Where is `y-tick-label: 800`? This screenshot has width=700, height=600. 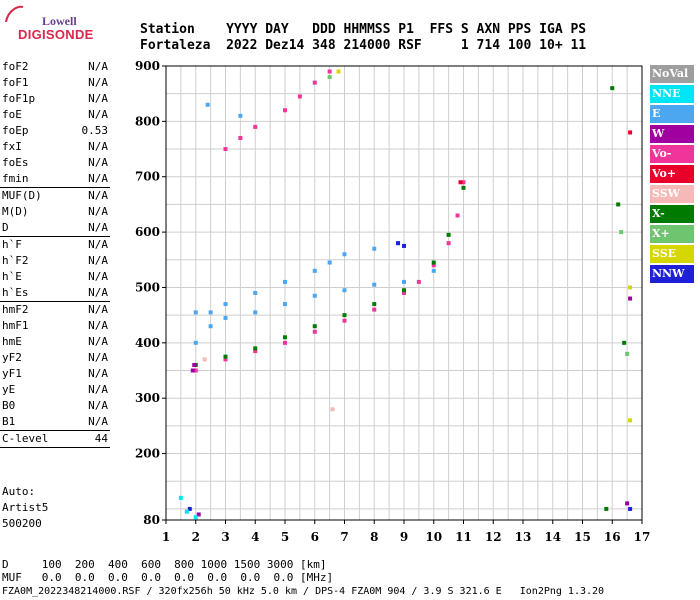 y-tick-label: 800 is located at coordinates (147, 121).